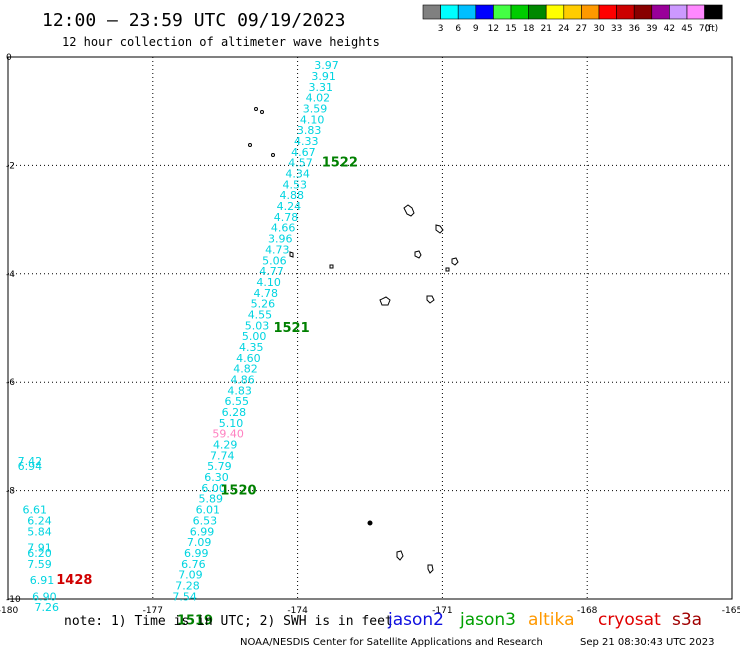  I want to click on swh-value-label: 4.29, so click(225, 445).